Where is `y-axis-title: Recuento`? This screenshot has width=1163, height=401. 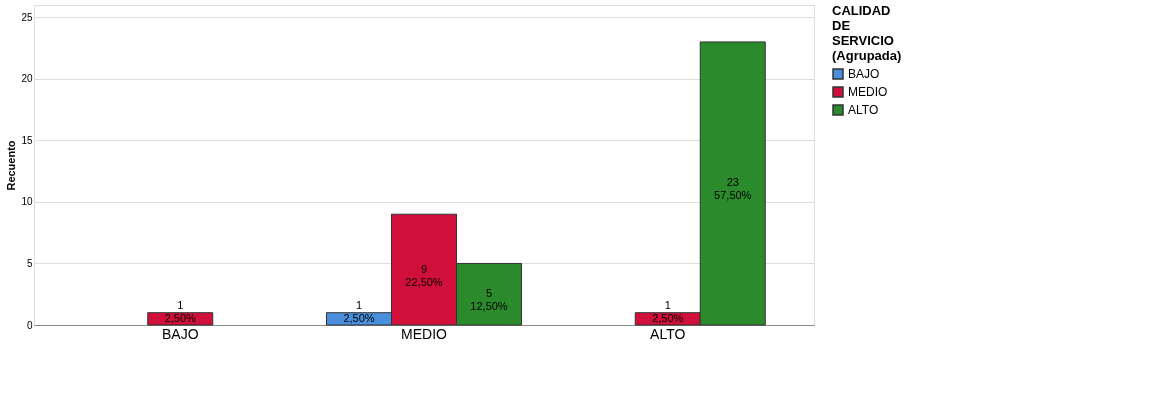
y-axis-title: Recuento is located at coordinates (11, 165).